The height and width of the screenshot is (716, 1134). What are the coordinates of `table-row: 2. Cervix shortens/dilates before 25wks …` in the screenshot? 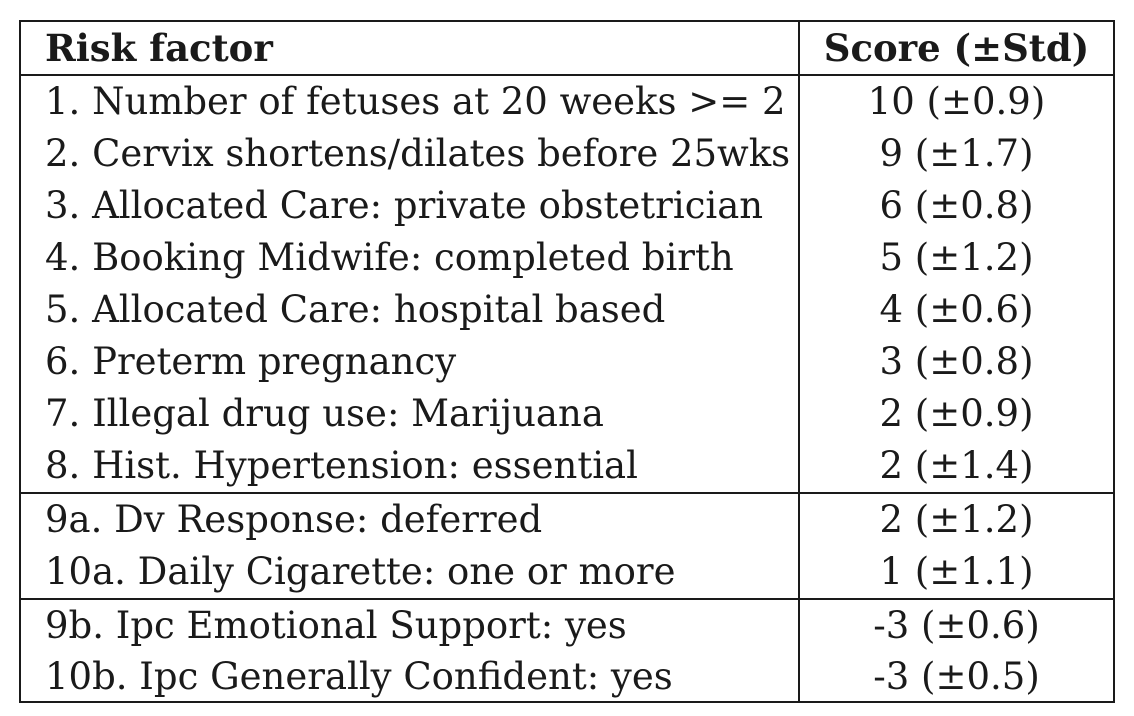 It's located at (567, 154).